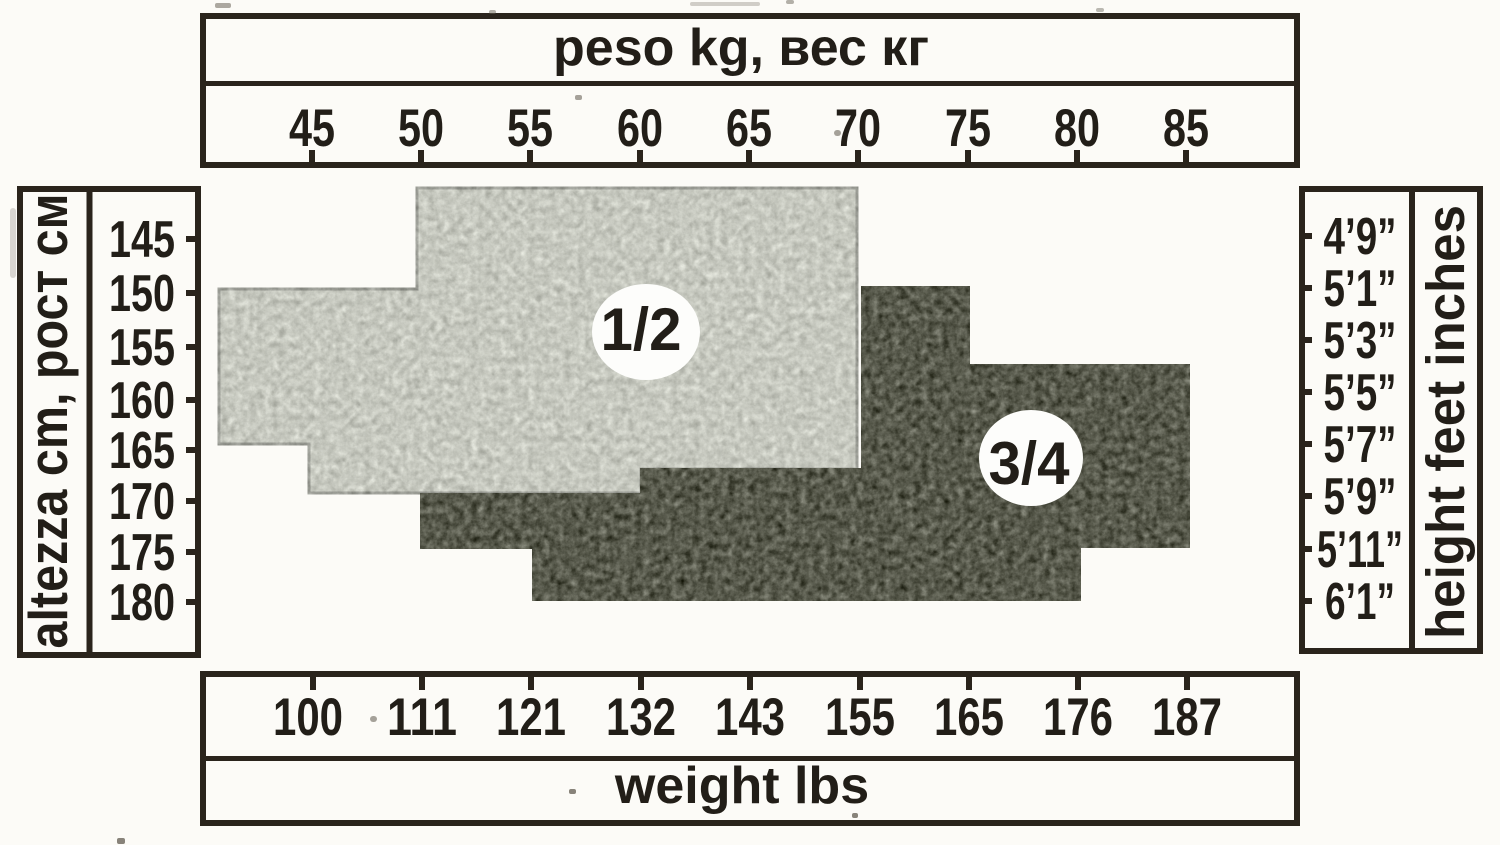  I want to click on svg-text: 111, so click(422, 717).